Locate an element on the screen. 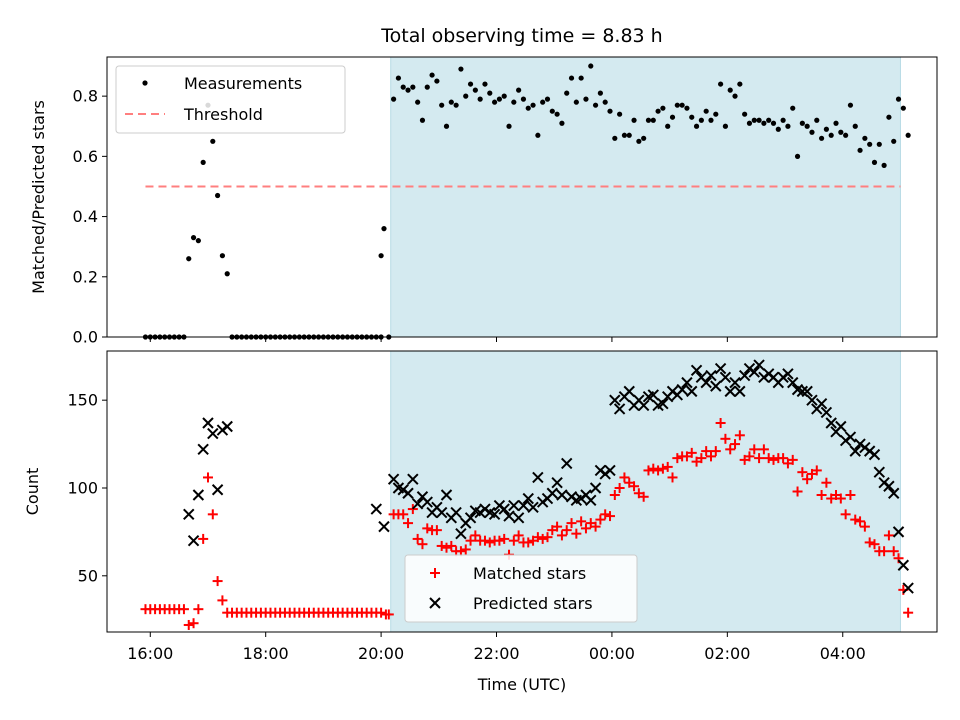 The height and width of the screenshot is (720, 960). legend-entry-measurements: Measurements is located at coordinates (222, 83).